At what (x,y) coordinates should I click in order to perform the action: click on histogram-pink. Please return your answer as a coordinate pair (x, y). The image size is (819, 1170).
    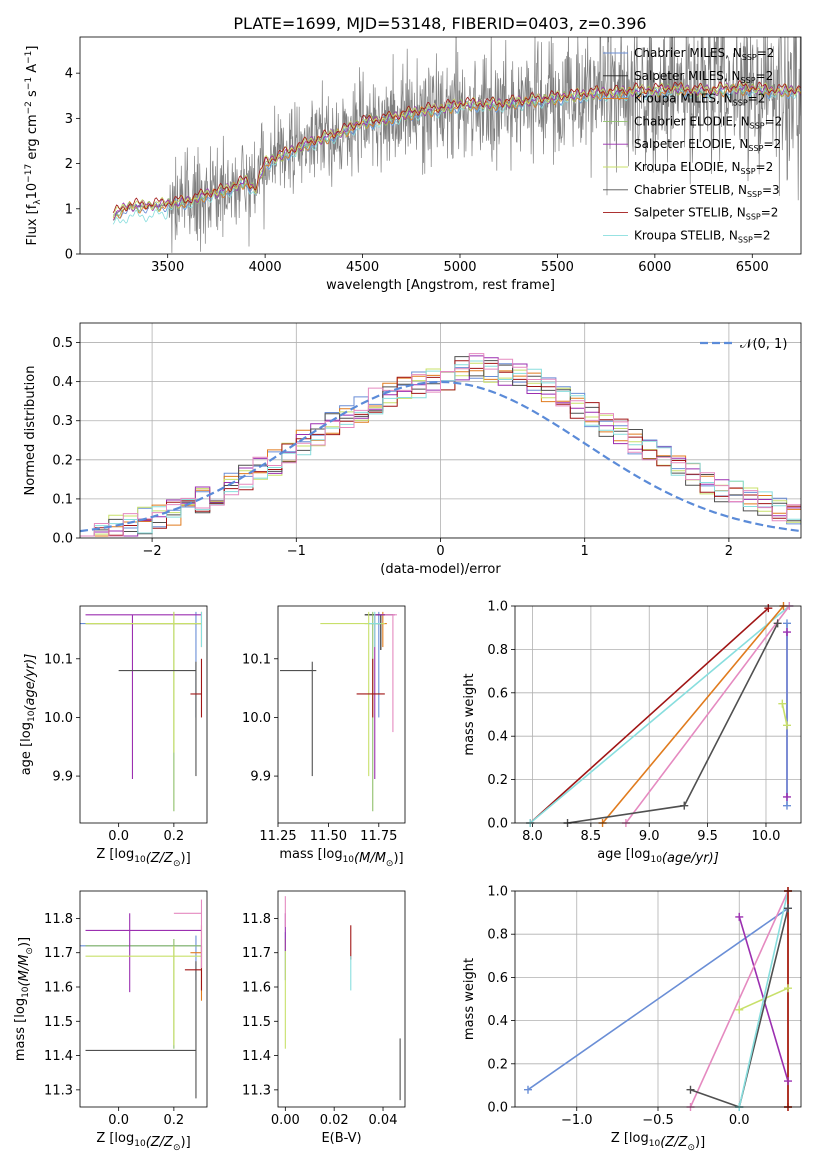
    Looking at the image, I should click on (440, 445).